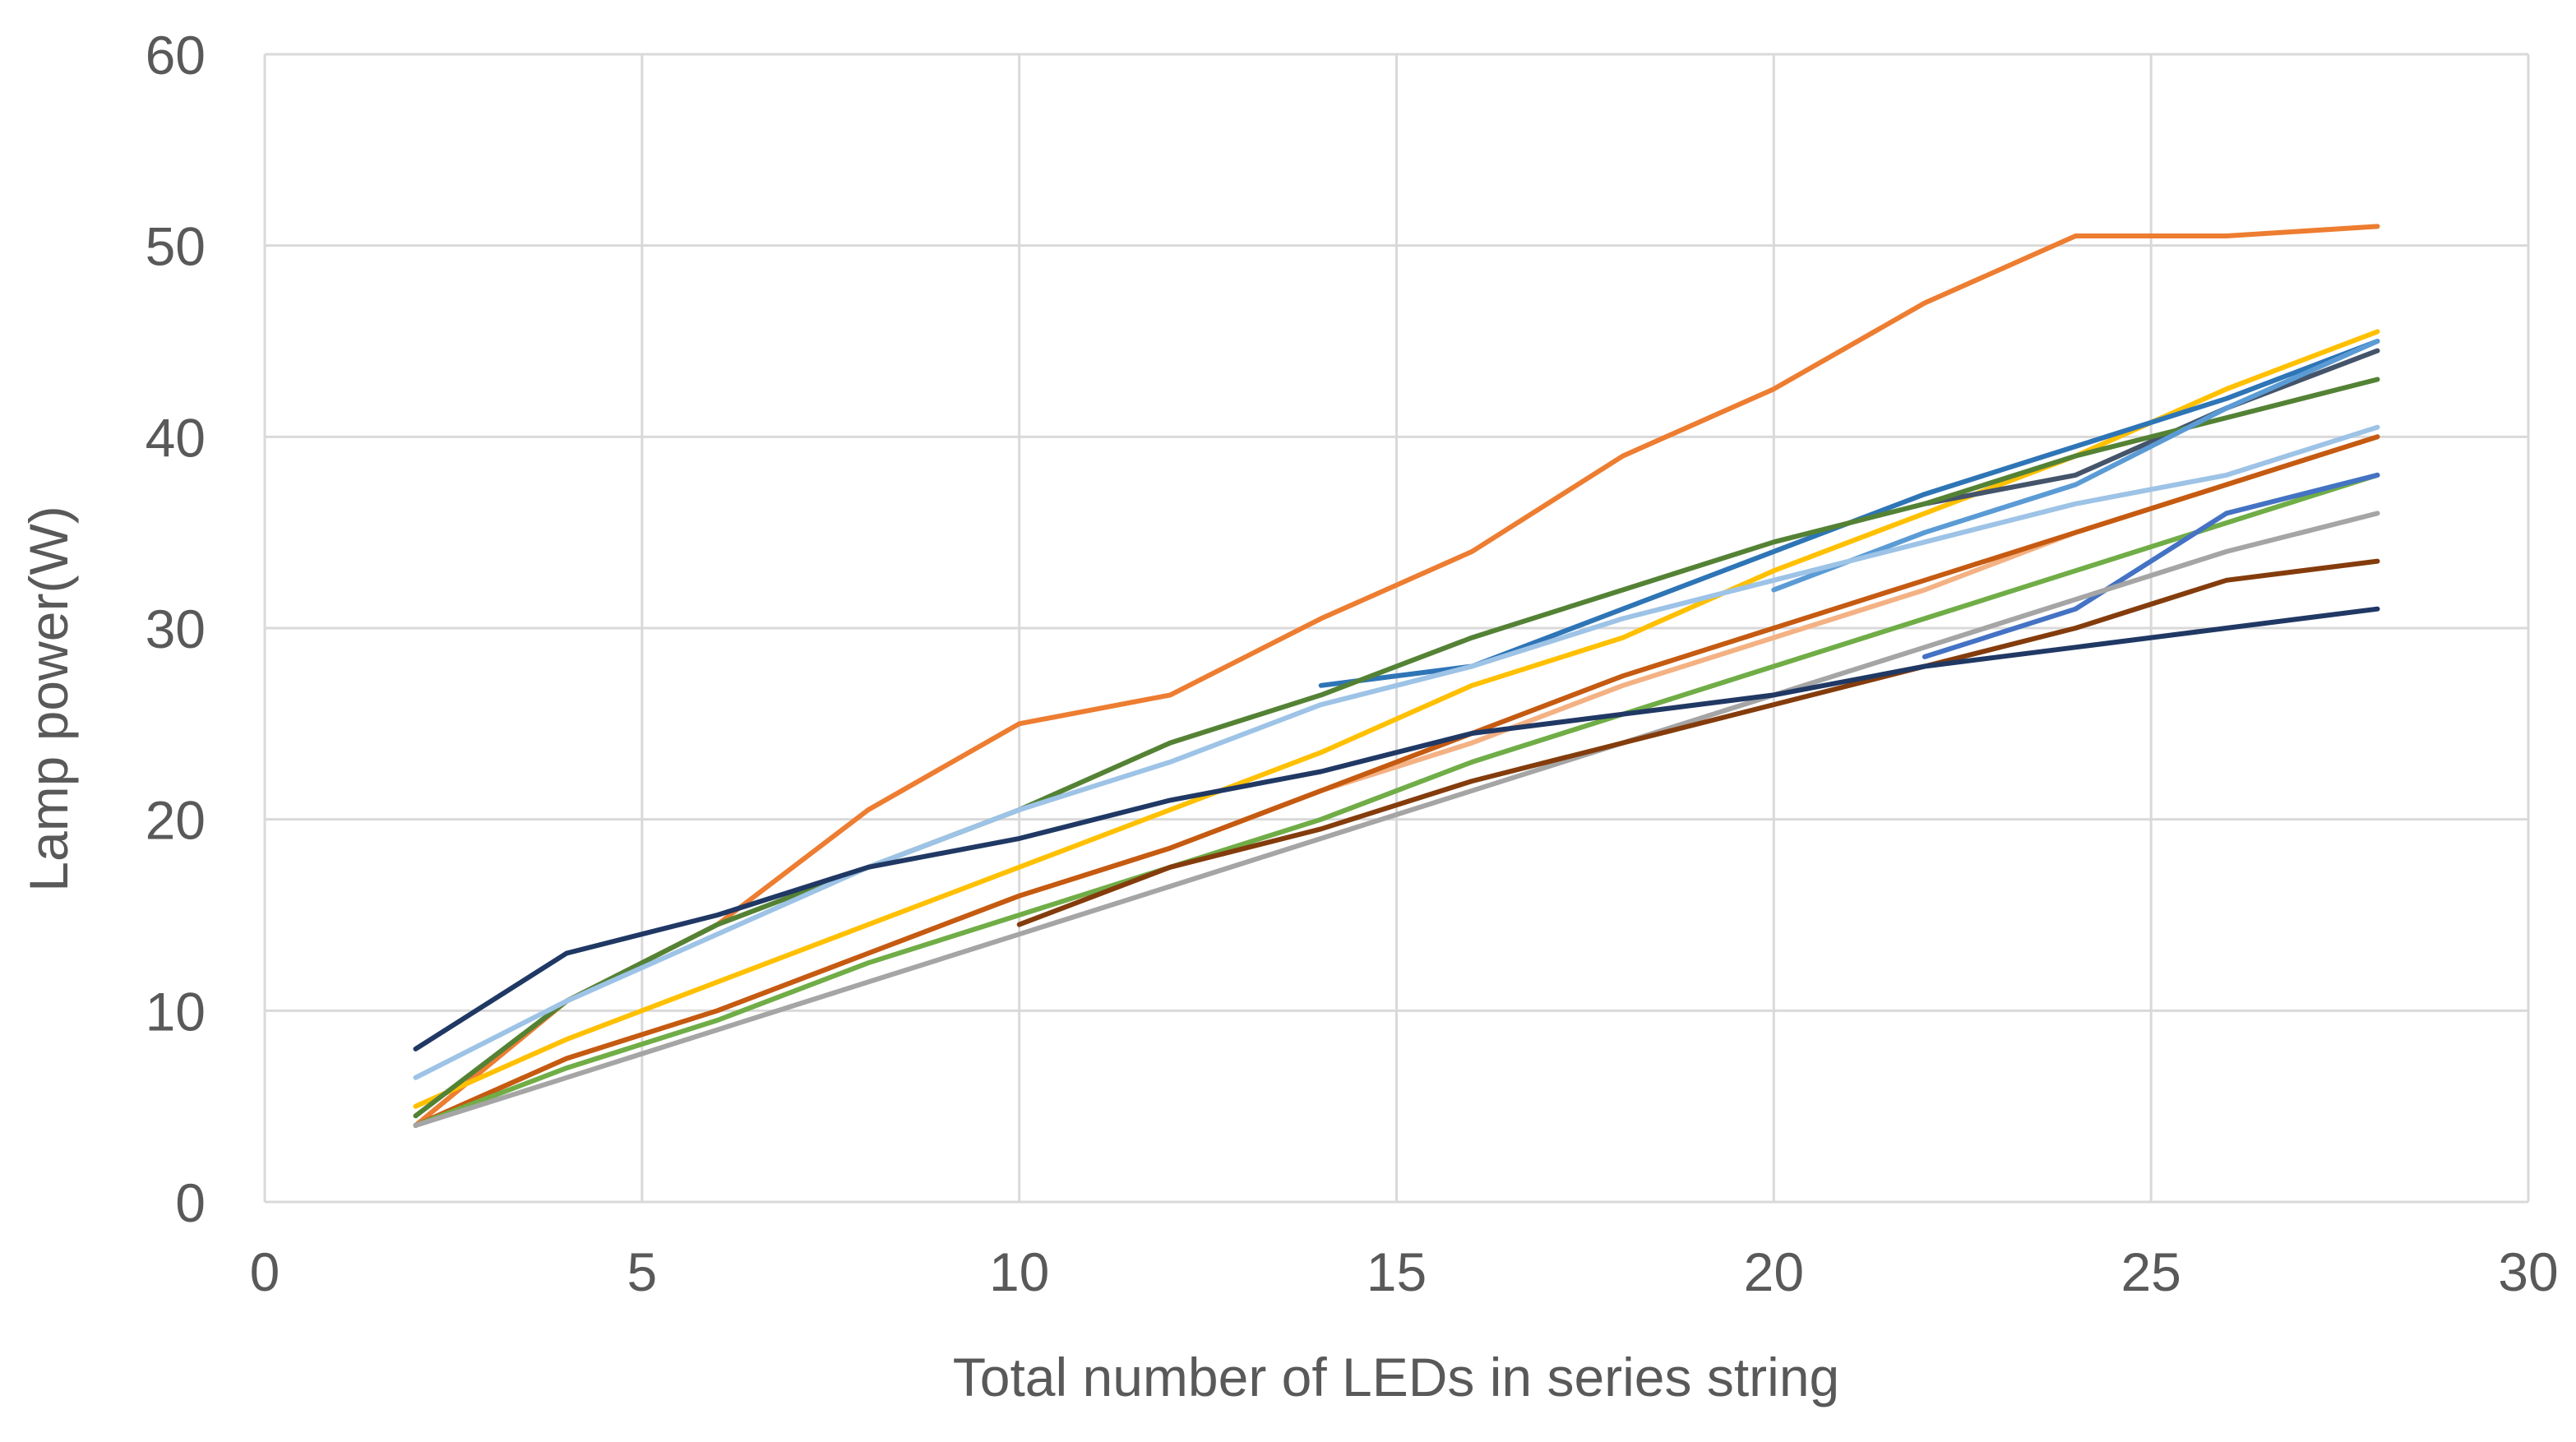 The width and height of the screenshot is (2576, 1442). What do you see at coordinates (2528, 1271) in the screenshot?
I see `x-tick-label: 30` at bounding box center [2528, 1271].